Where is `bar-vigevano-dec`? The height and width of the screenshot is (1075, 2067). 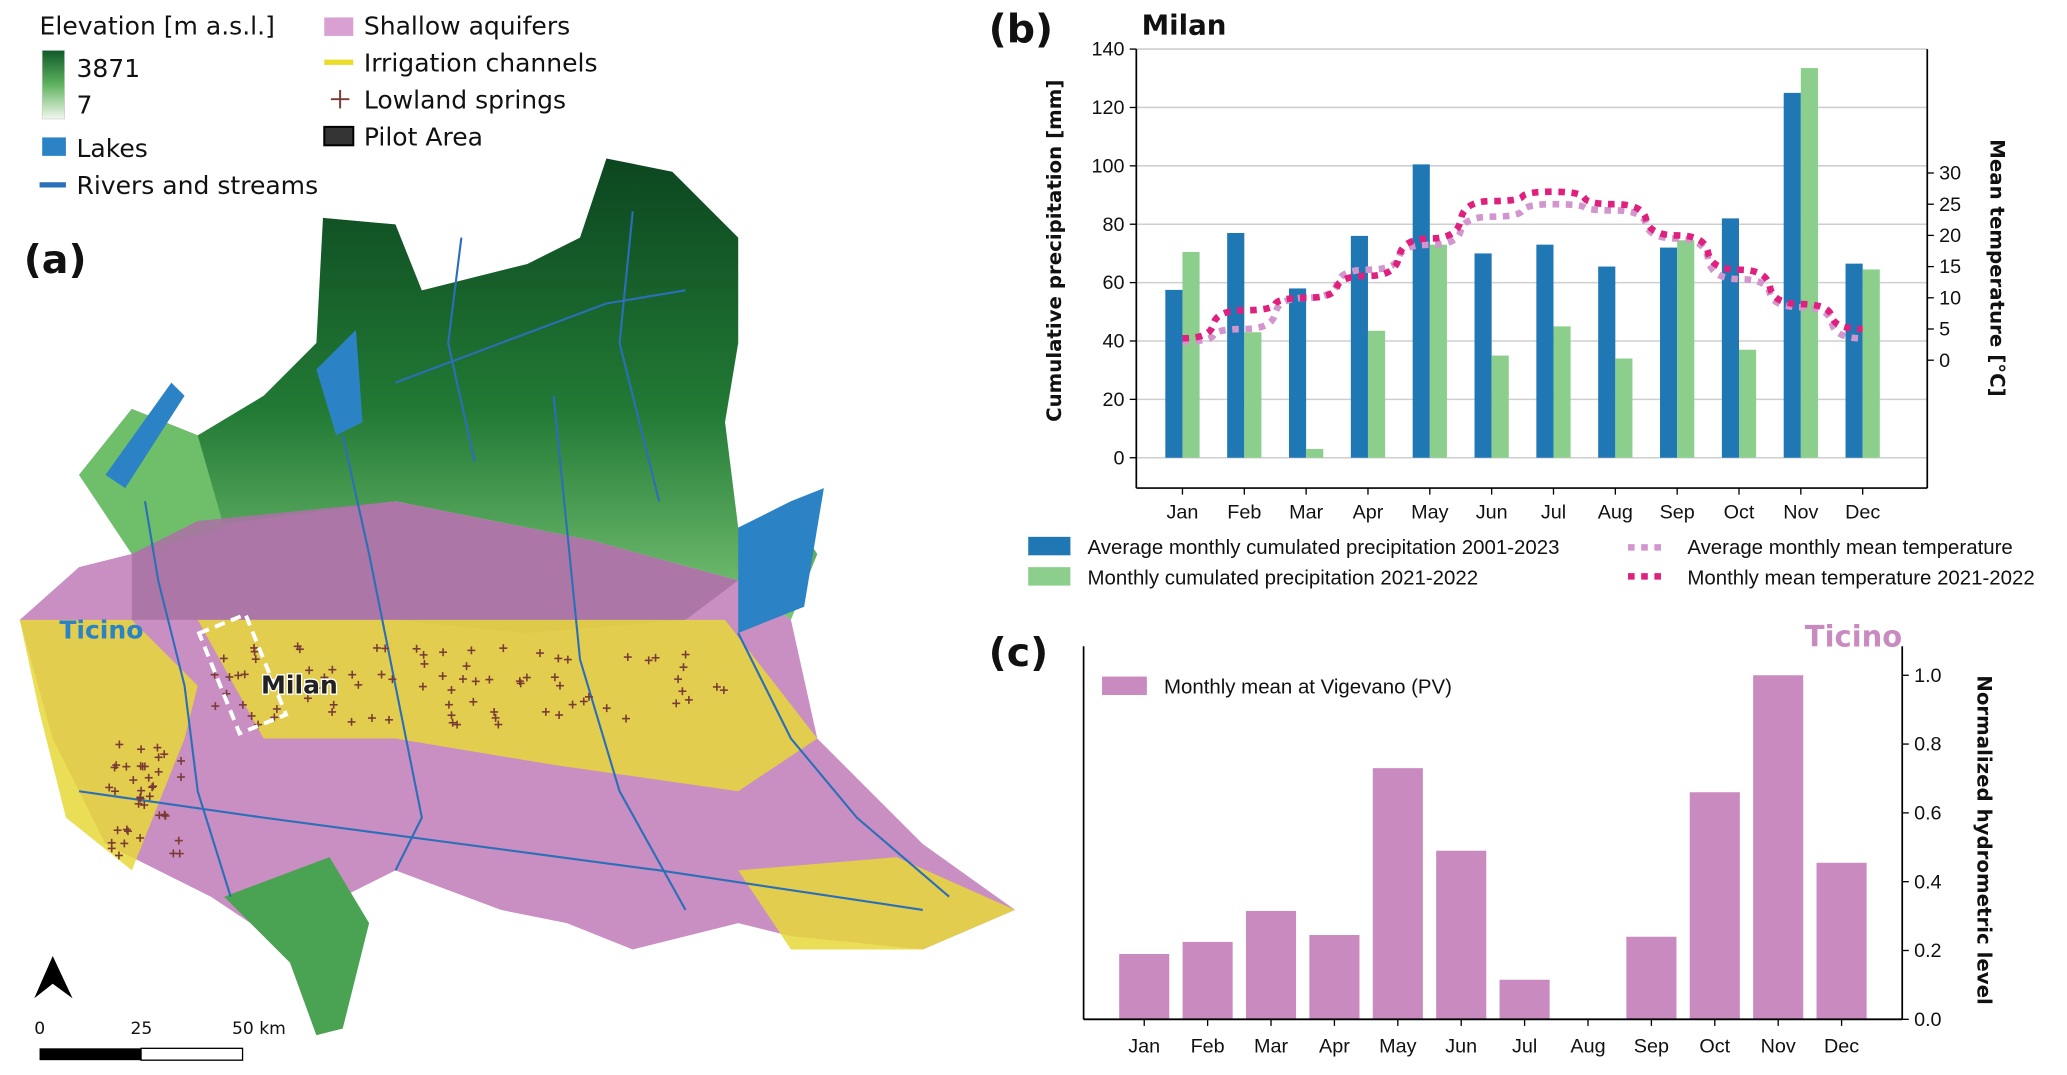 bar-vigevano-dec is located at coordinates (1841, 941).